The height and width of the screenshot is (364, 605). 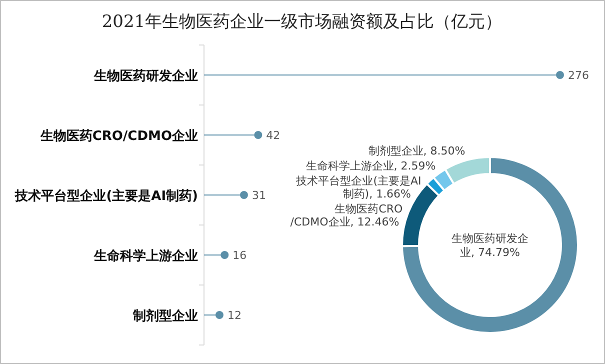 What do you see at coordinates (118, 136) in the screenshot?
I see `y-tick-label: 生物医药CRO/CDMO企业` at bounding box center [118, 136].